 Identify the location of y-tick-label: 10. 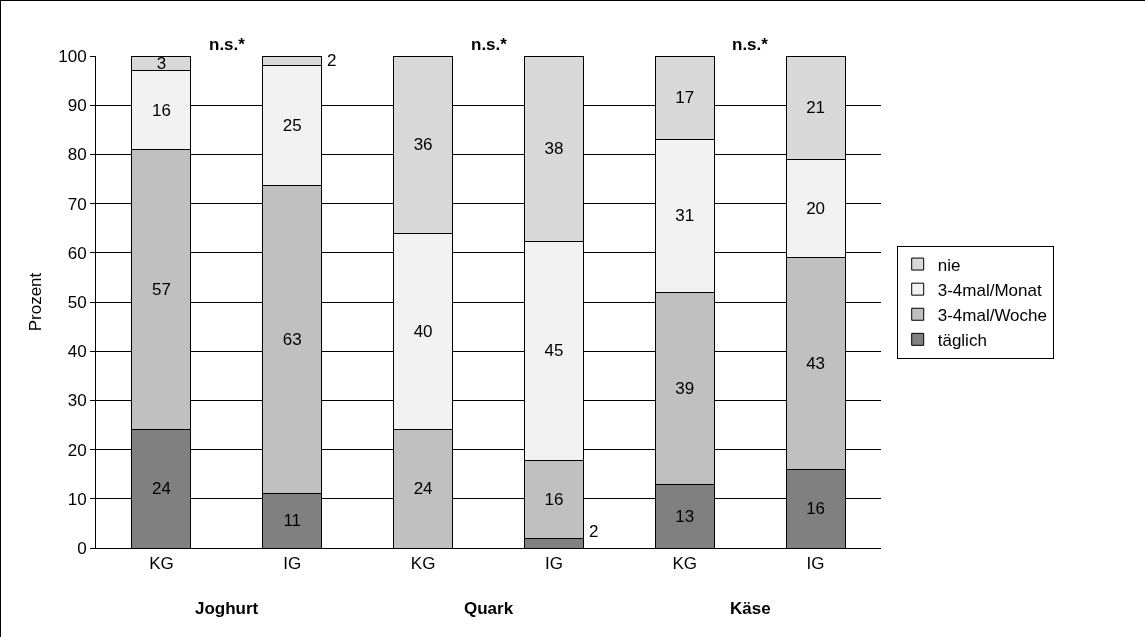
(77, 499).